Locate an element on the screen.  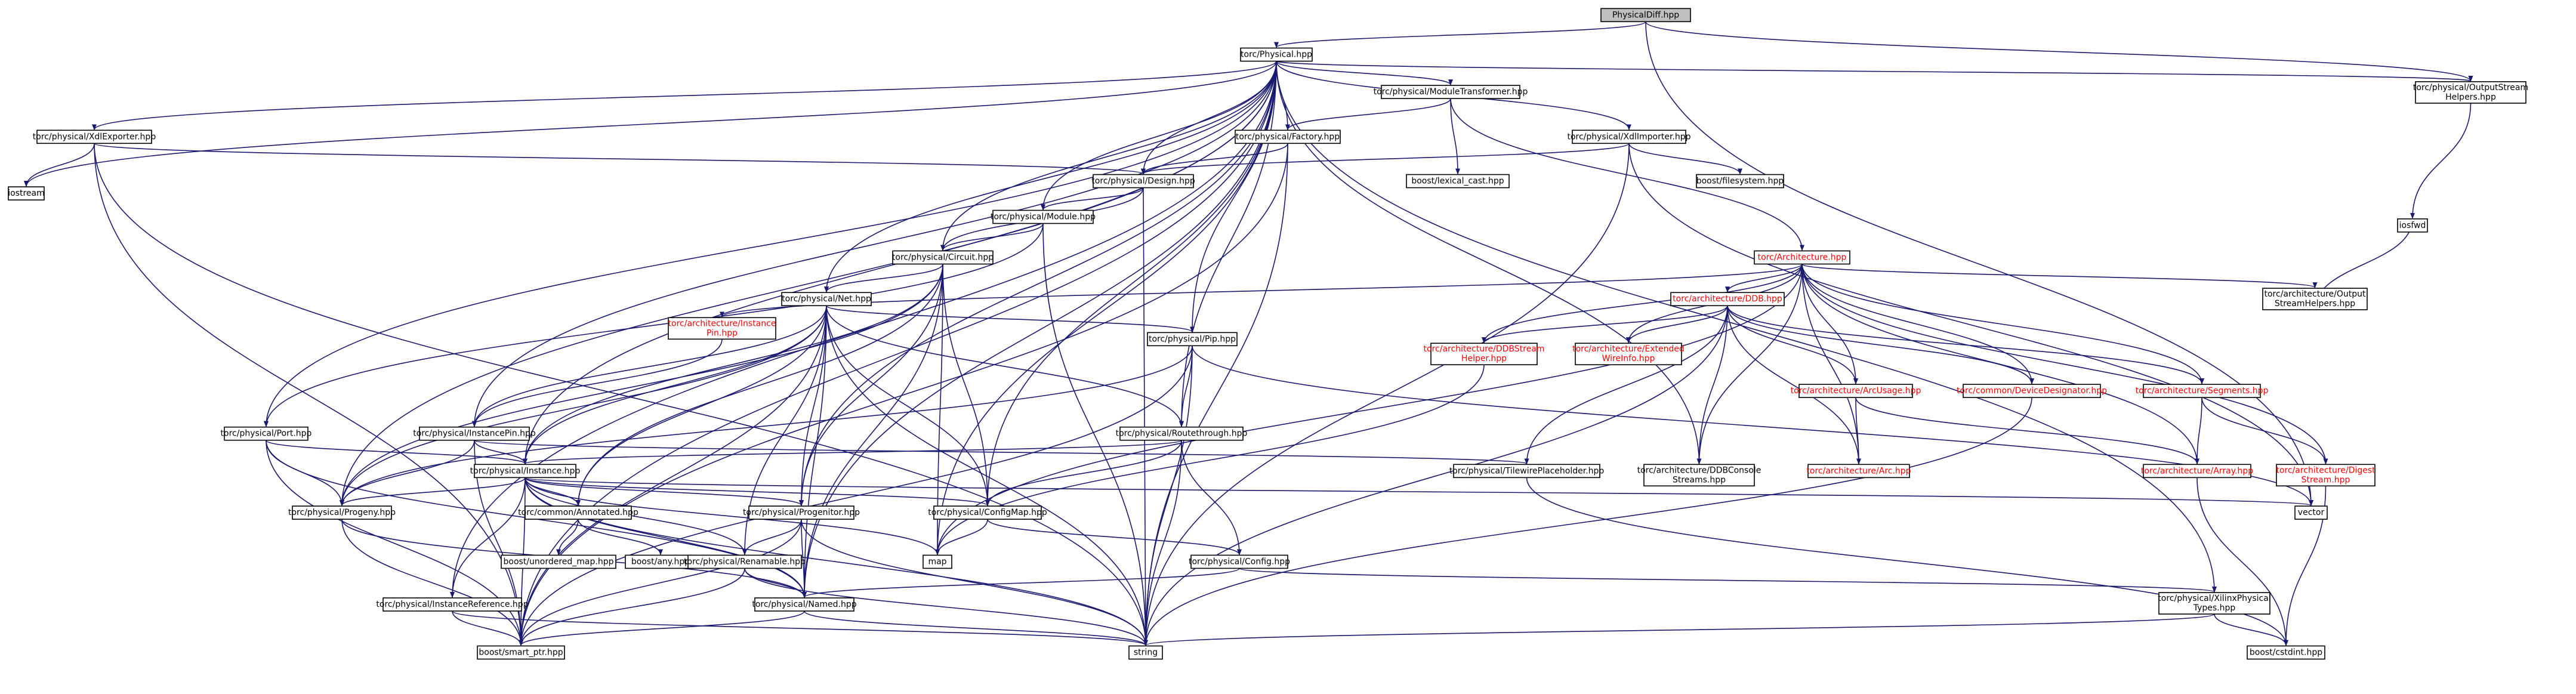
node-devicedesignator: torc/common/DeviceDesignator.hpp is located at coordinates (2032, 391).